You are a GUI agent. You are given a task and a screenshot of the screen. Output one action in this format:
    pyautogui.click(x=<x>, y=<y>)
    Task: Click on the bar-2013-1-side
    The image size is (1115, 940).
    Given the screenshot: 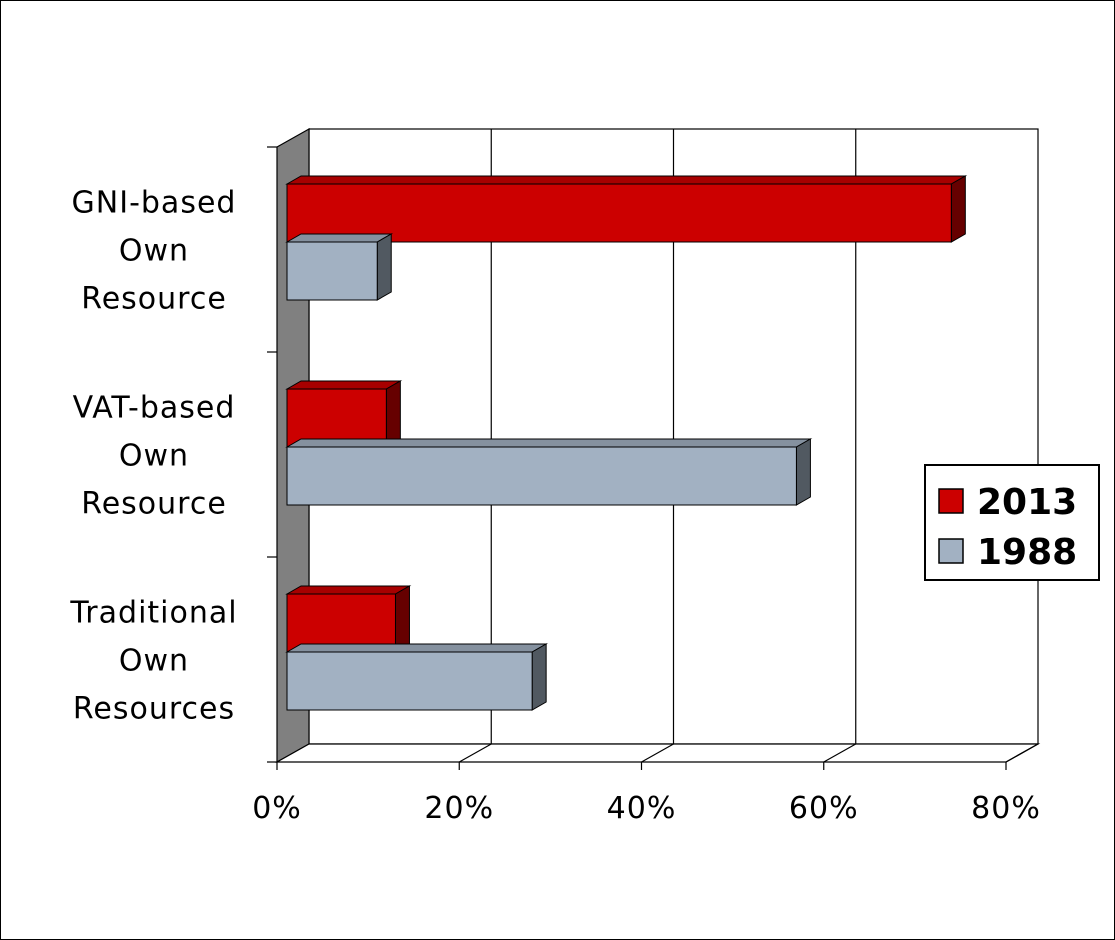 What is the action you would take?
    pyautogui.click(x=393, y=414)
    